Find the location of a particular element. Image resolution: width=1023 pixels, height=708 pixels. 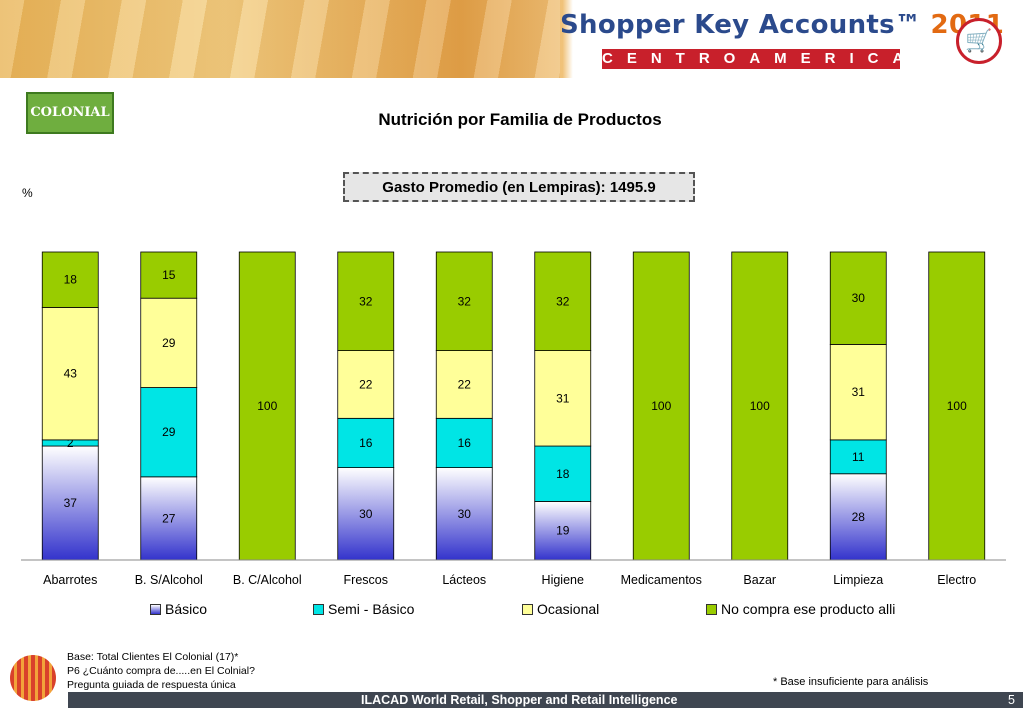

data-label: 11 is located at coordinates (858, 457).